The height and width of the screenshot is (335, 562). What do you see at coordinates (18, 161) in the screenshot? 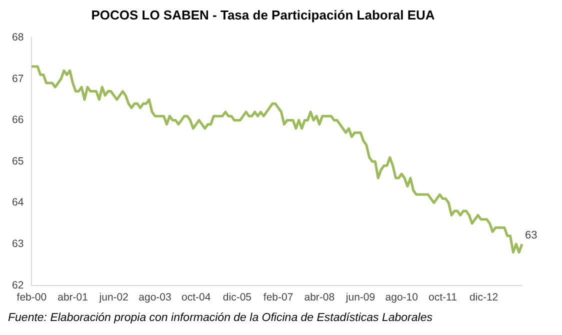
I see `y-tick-label: 65` at bounding box center [18, 161].